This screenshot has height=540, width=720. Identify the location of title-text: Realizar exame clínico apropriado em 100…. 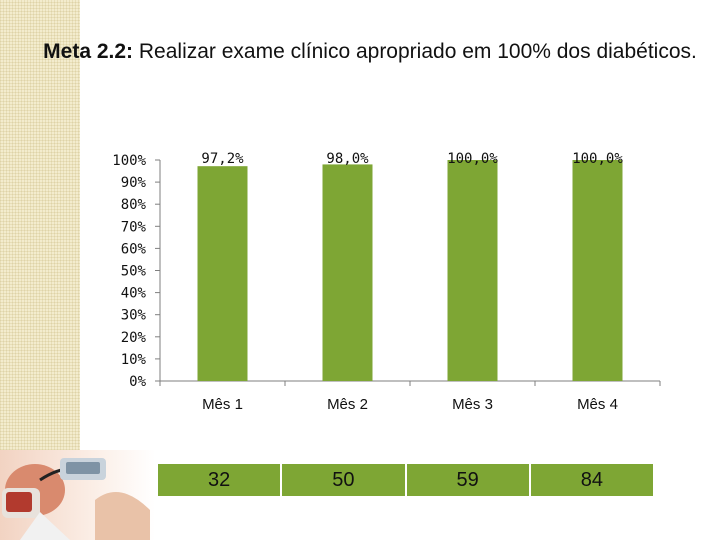
(417, 51).